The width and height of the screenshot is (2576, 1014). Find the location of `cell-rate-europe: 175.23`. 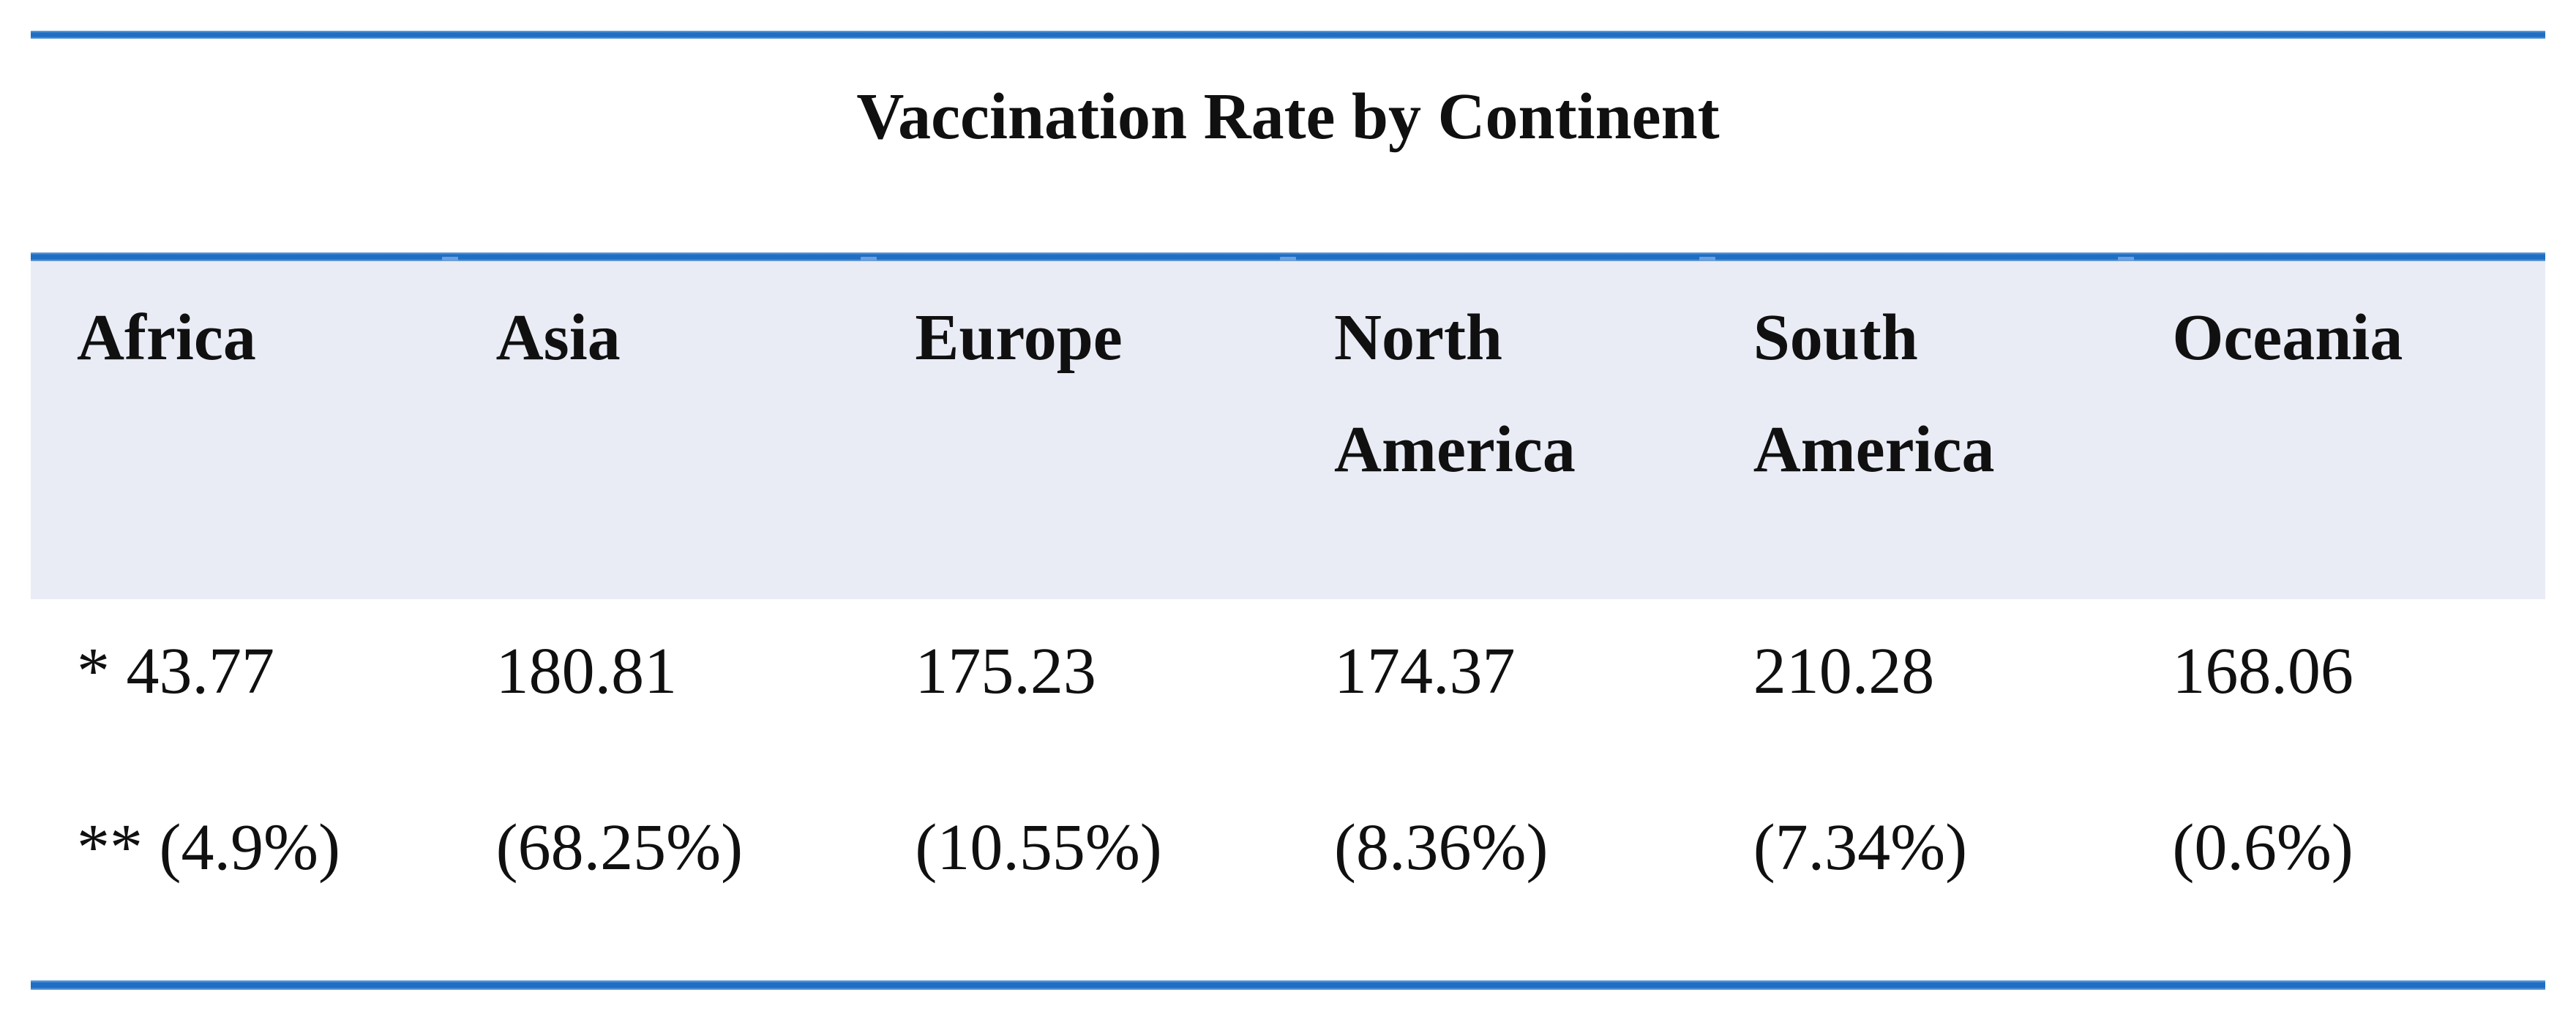

cell-rate-europe: 175.23 is located at coordinates (1005, 671).